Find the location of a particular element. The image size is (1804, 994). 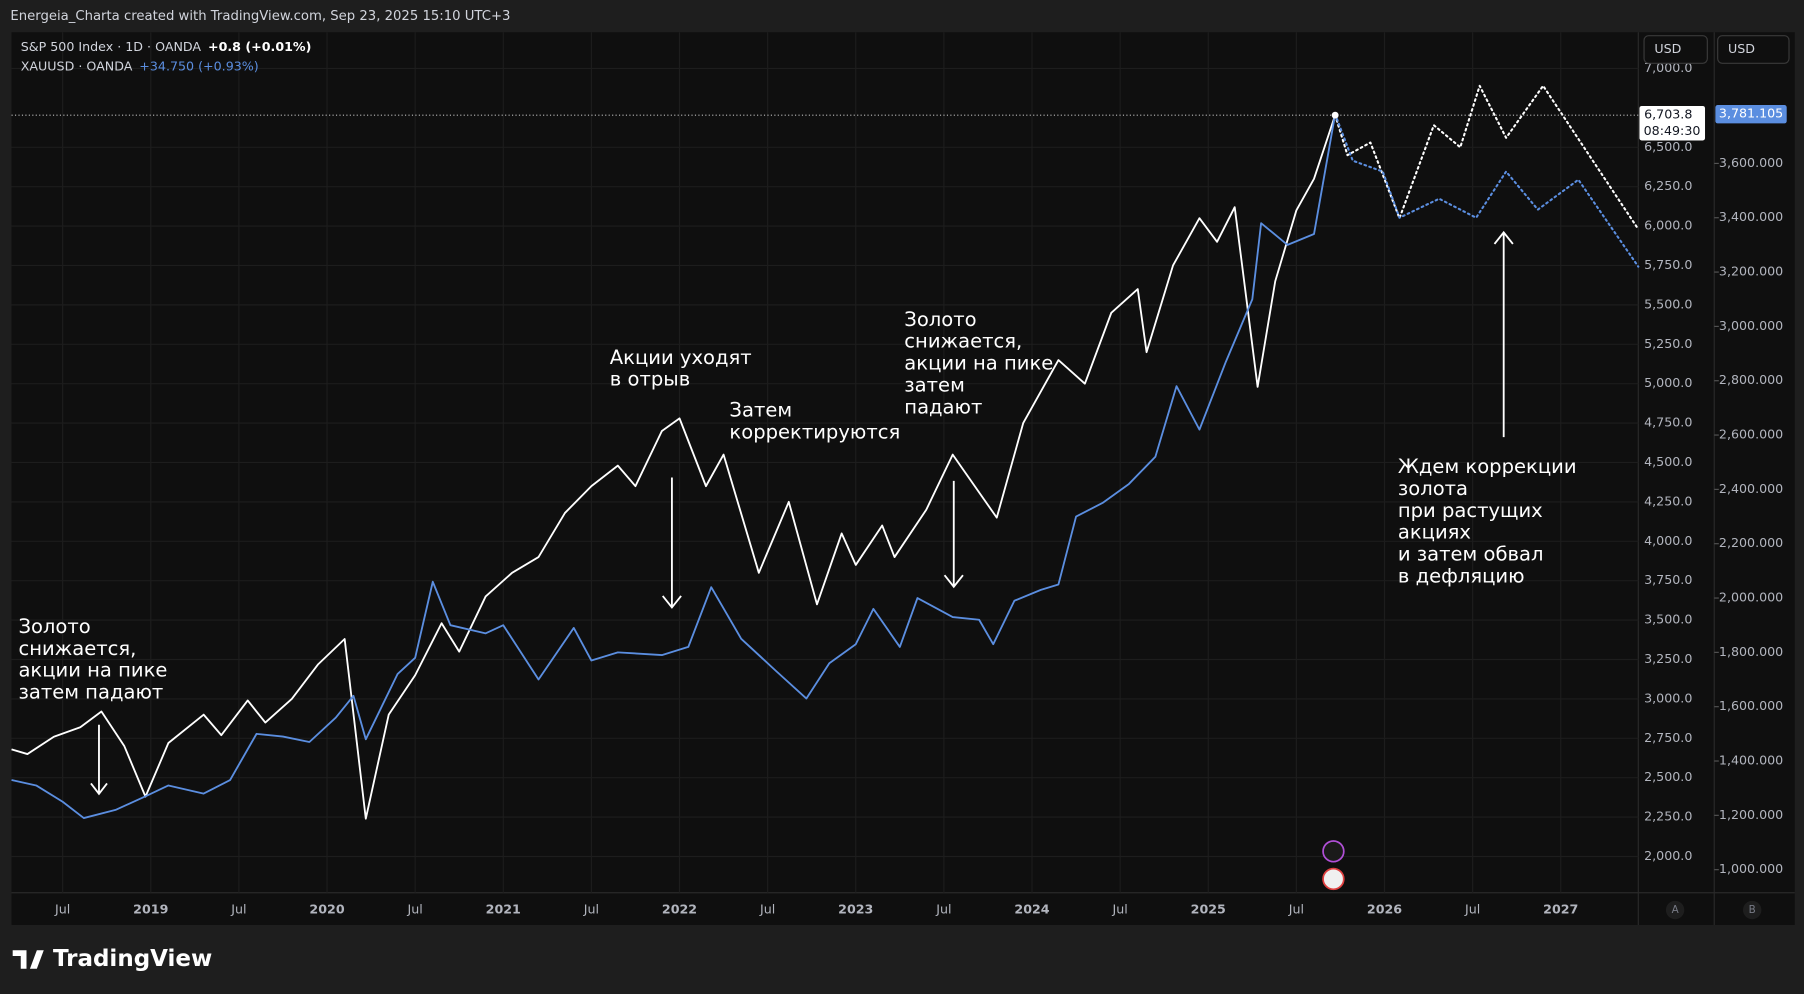

x-tick-label: 2025 is located at coordinates (1208, 909).